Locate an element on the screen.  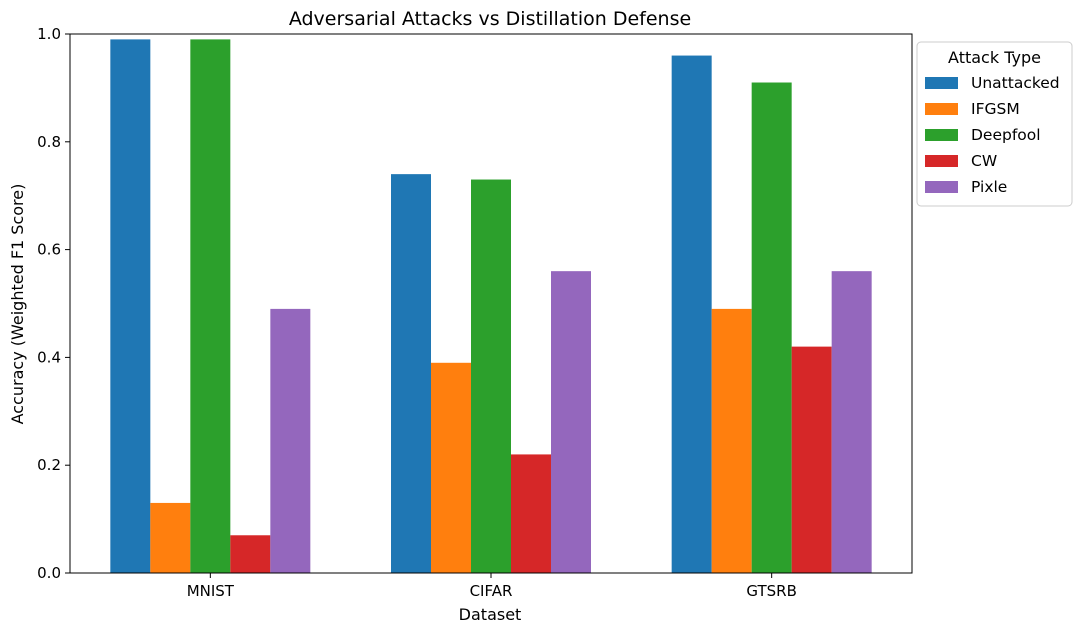
x-axis: MNIST CIFAR GTSRB is located at coordinates (492, 586).